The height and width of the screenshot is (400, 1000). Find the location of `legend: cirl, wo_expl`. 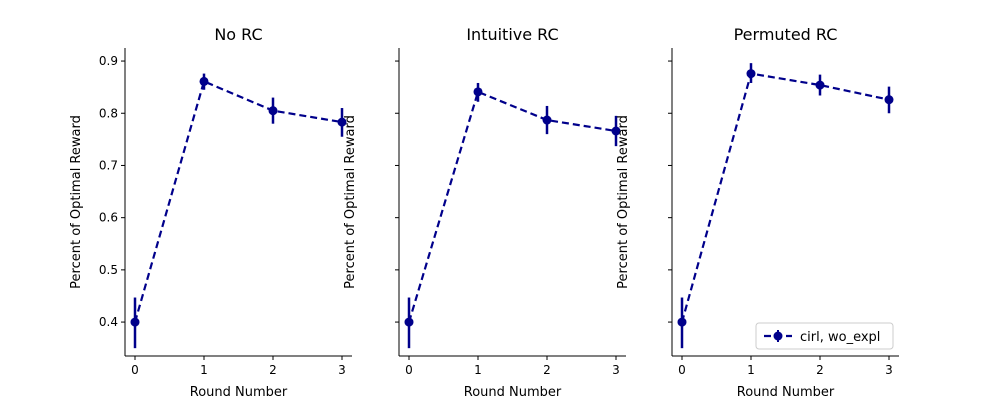

legend: cirl, wo_expl is located at coordinates (824, 336).